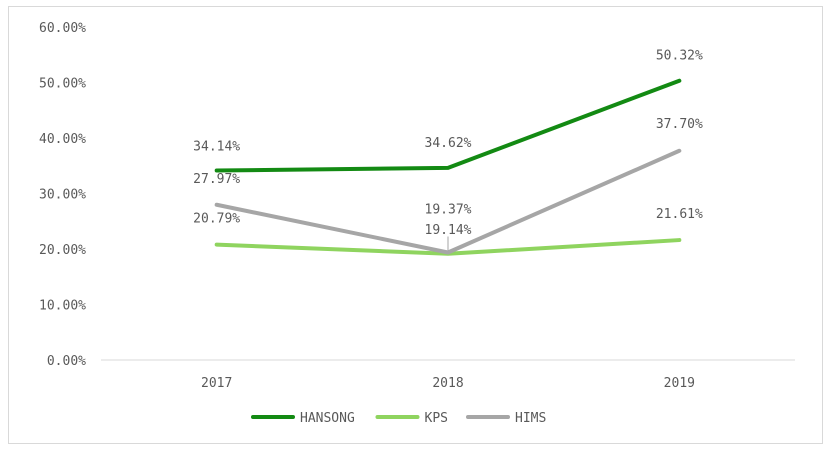 Image resolution: width=831 pixels, height=453 pixels. Describe the element at coordinates (62, 28) in the screenshot. I see `y-tick-label: 60.00%` at that location.